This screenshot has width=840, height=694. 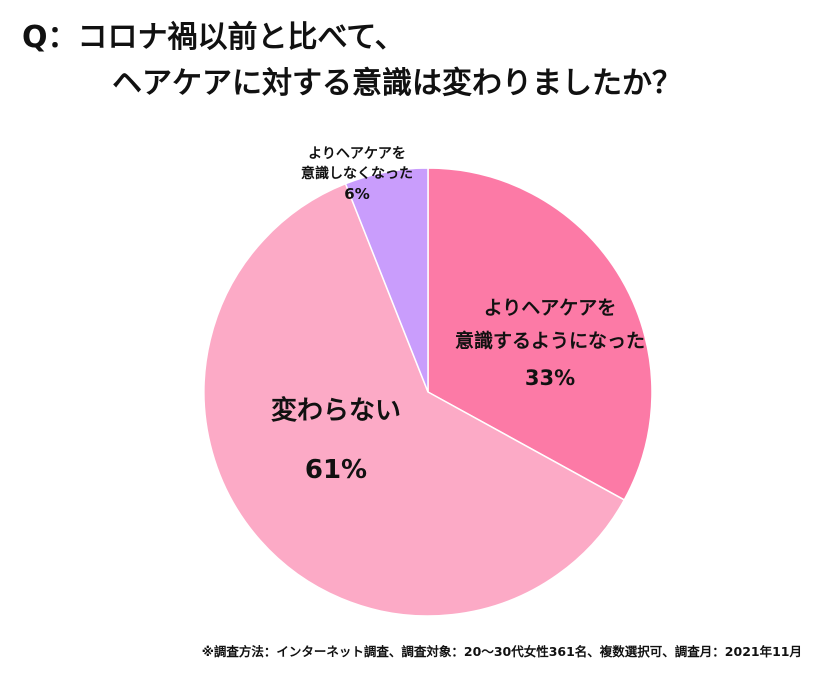 I want to click on chart-title-line-1: Q：コロナ禍以前と比べて、, so click(x=213, y=37).